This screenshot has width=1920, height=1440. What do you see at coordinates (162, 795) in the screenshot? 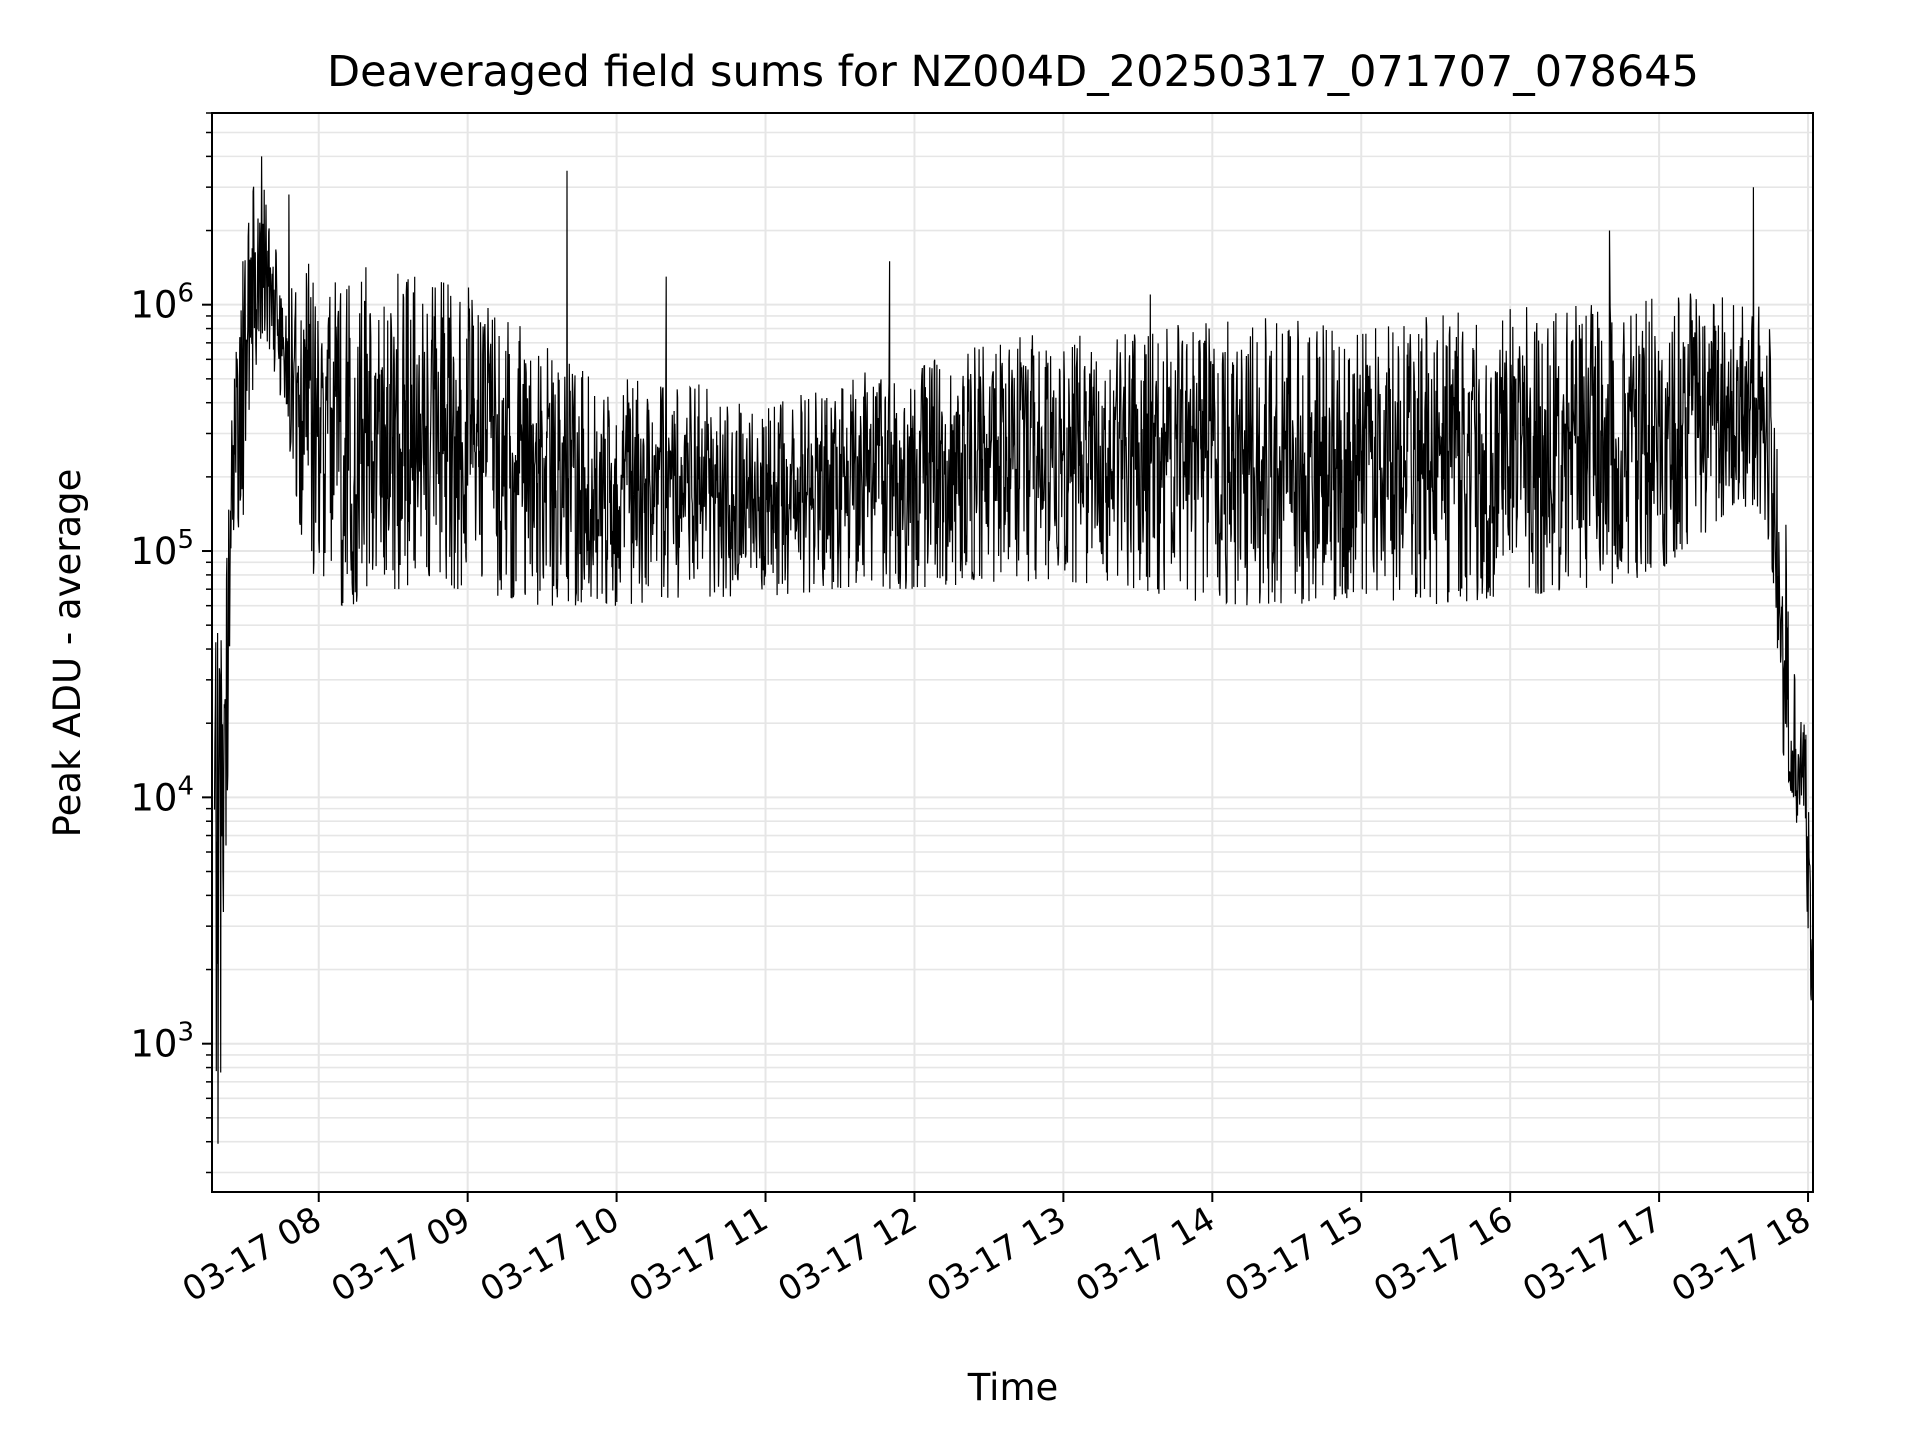
I see `y-tick-label: 104` at bounding box center [162, 795].